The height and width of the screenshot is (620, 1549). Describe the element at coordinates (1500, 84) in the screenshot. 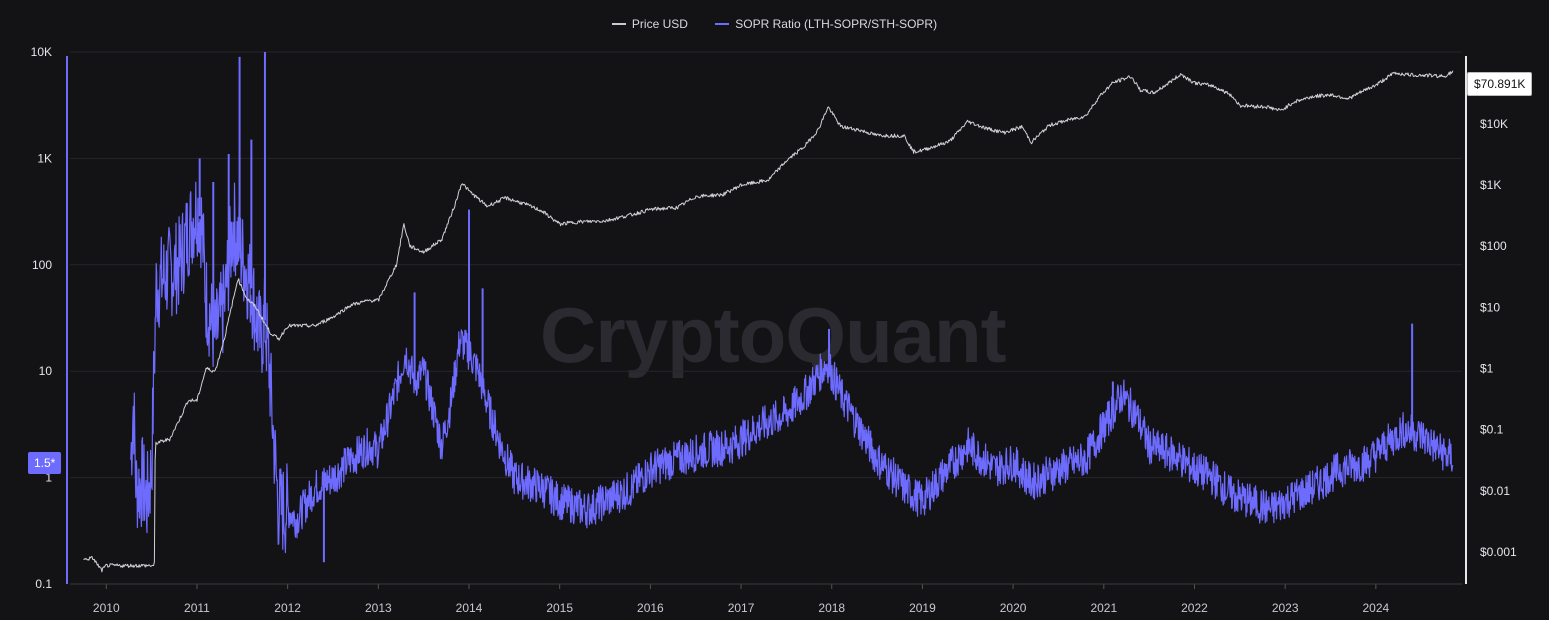

I see `right-axis-current-price-badge: $70.891K` at that location.